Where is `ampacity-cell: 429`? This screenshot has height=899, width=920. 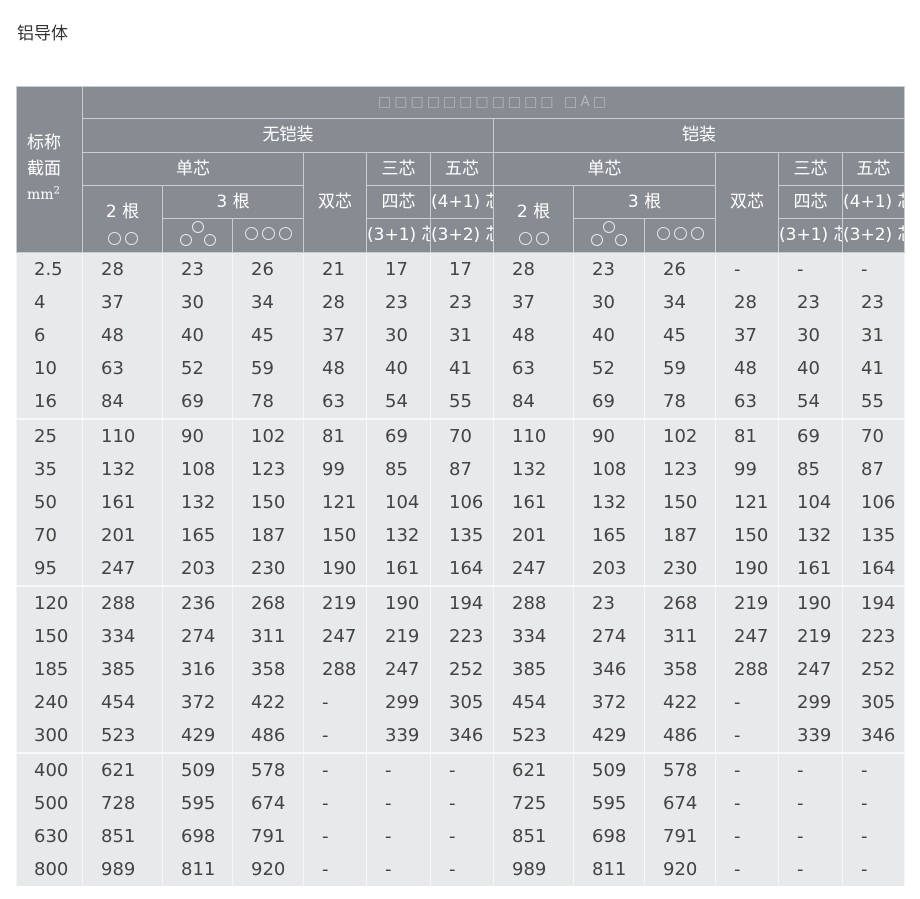
ampacity-cell: 429 is located at coordinates (609, 735).